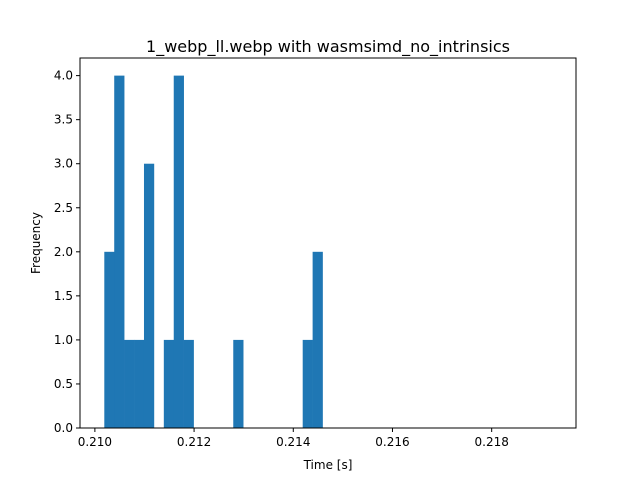 This screenshot has width=640, height=480. What do you see at coordinates (194, 442) in the screenshot?
I see `x-tick-label: 0.212` at bounding box center [194, 442].